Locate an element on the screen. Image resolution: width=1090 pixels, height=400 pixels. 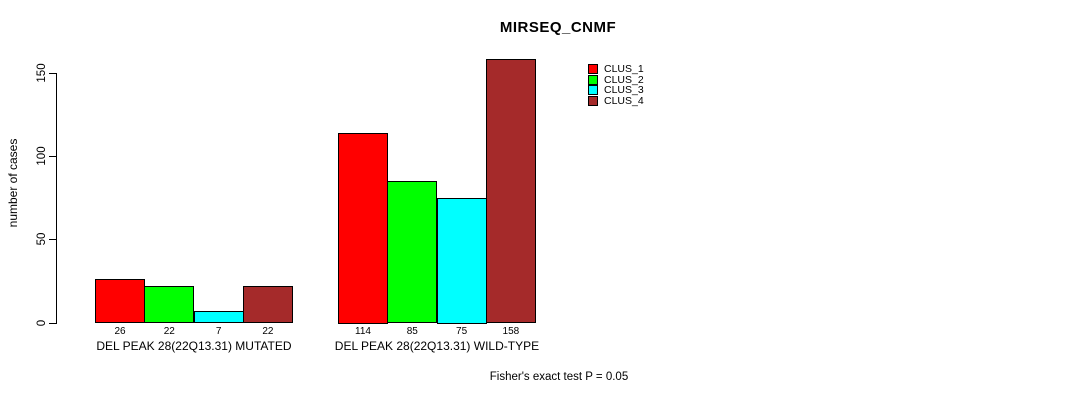
y-axis-line is located at coordinates (56, 198).